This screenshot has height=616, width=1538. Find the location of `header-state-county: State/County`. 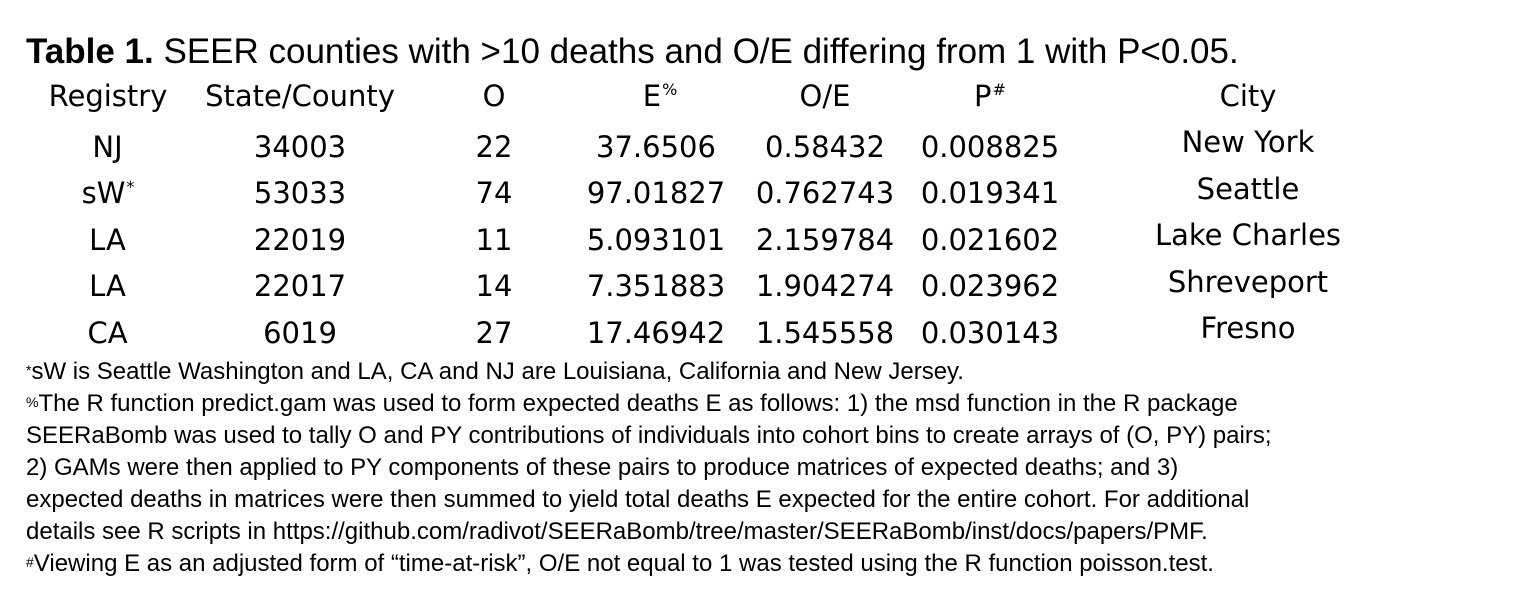

header-state-county: State/County is located at coordinates (300, 96).